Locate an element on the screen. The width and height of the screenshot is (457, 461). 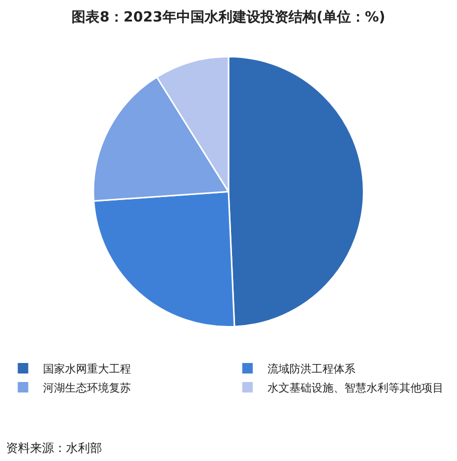
legend-label: 河湖生态环境复苏 is located at coordinates (87, 388).